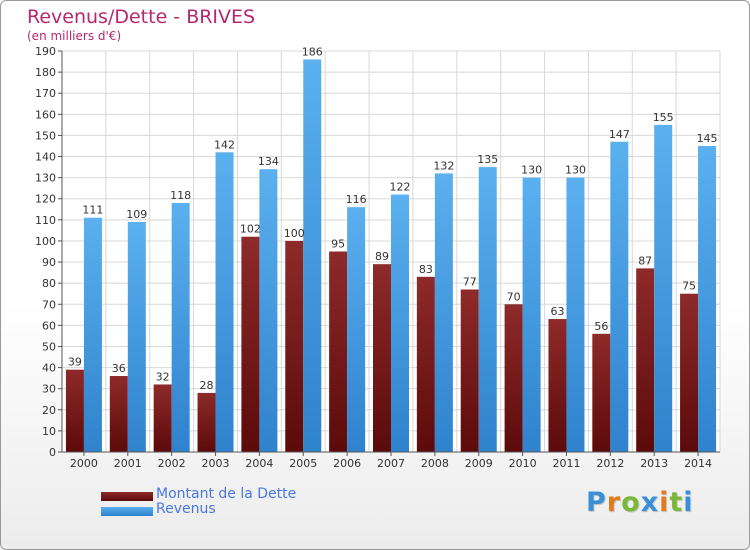 The height and width of the screenshot is (550, 750). What do you see at coordinates (127, 511) in the screenshot?
I see `legend-swatch-revenue` at bounding box center [127, 511].